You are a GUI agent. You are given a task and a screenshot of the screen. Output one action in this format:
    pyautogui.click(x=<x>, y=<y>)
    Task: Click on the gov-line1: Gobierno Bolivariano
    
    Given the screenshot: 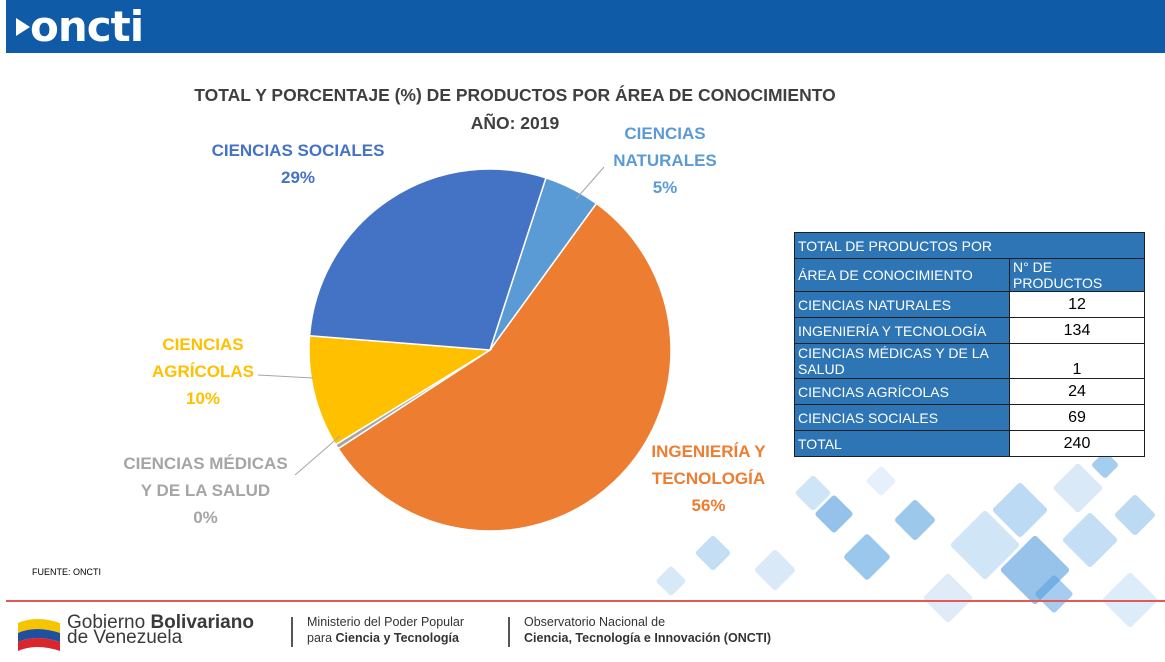 What is the action you would take?
    pyautogui.click(x=160, y=623)
    